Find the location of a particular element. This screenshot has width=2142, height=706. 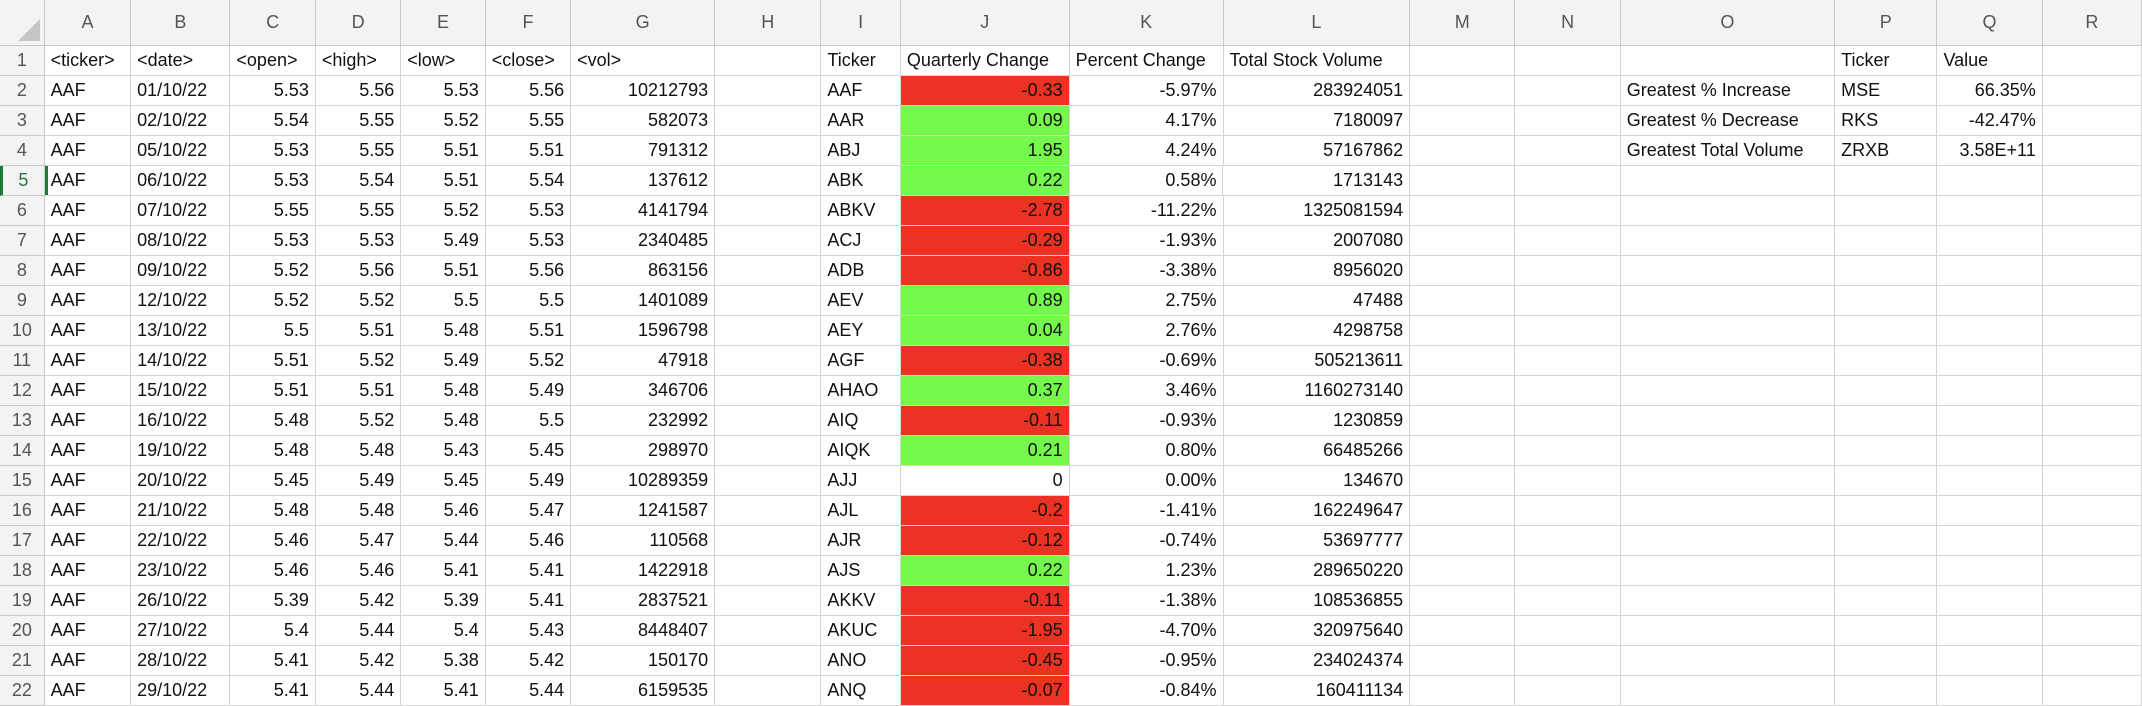

cell-L17: 53697777 is located at coordinates (1317, 541).